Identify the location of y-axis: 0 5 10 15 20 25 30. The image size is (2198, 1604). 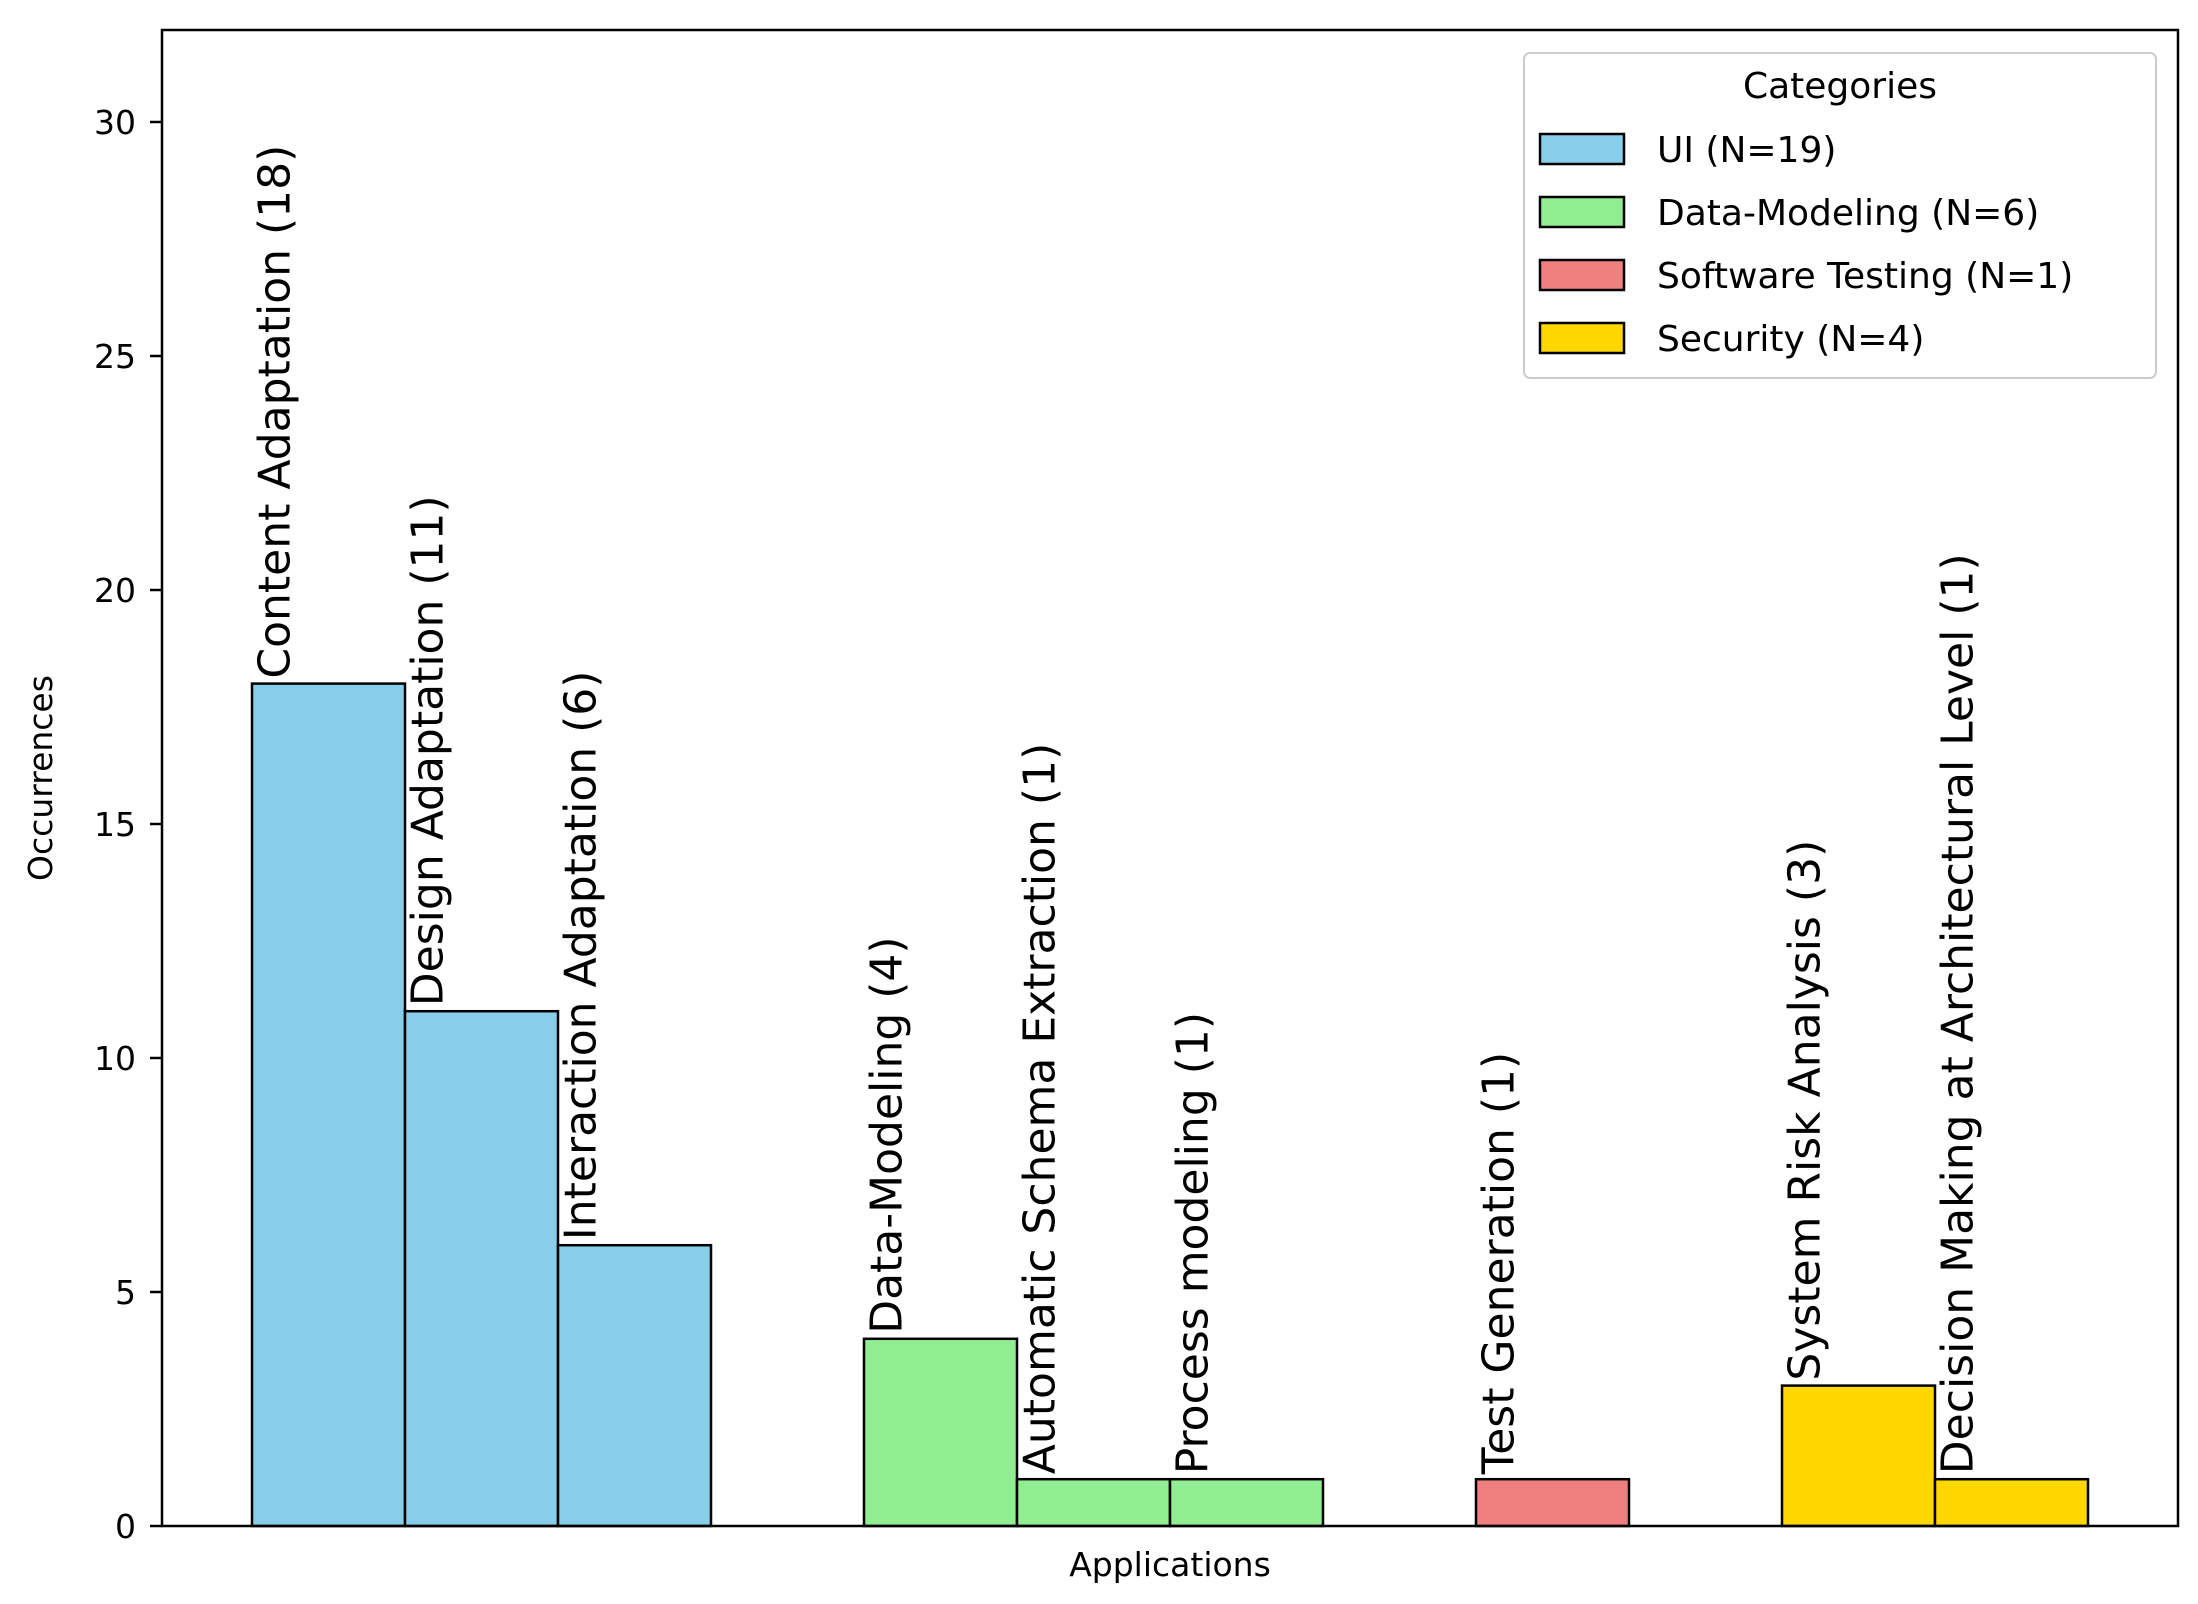
(128, 824).